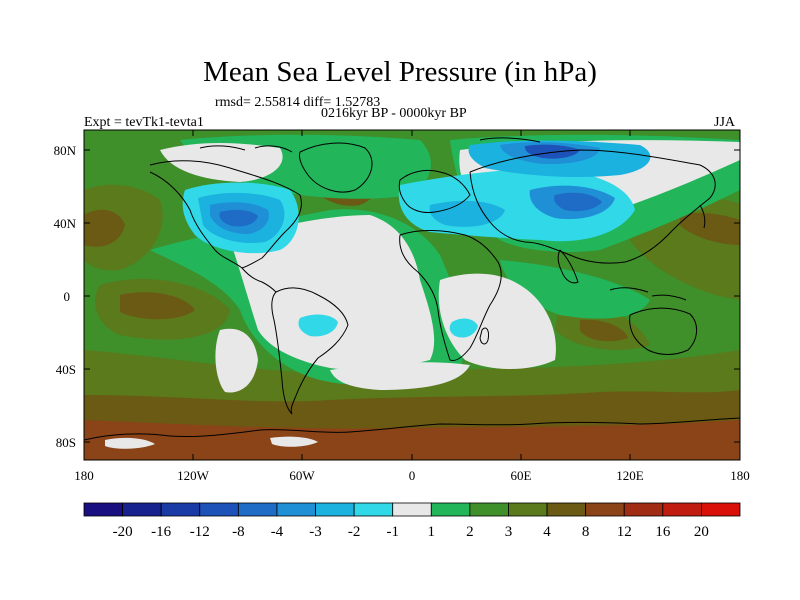  I want to click on colorbar-label-2: -12, so click(200, 532).